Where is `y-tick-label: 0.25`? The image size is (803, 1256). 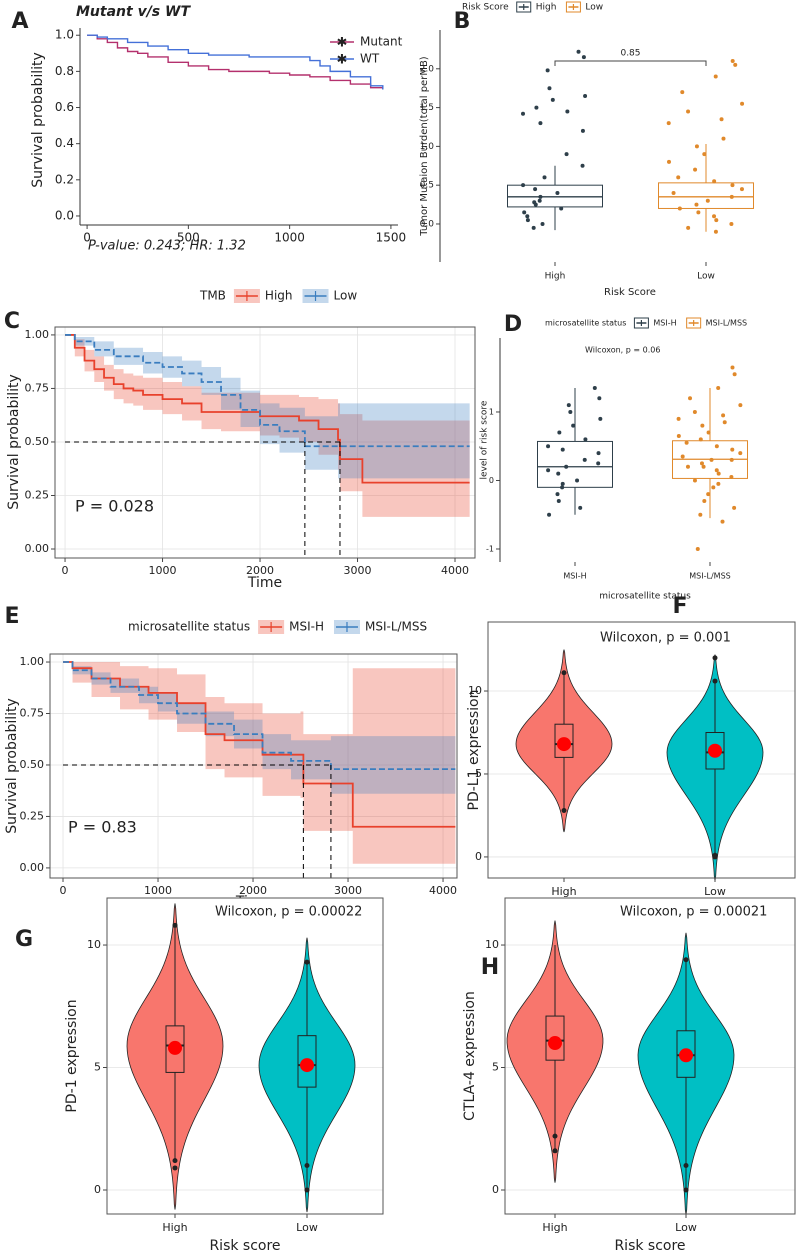
y-tick-label: 0.25 is located at coordinates (37, 494).